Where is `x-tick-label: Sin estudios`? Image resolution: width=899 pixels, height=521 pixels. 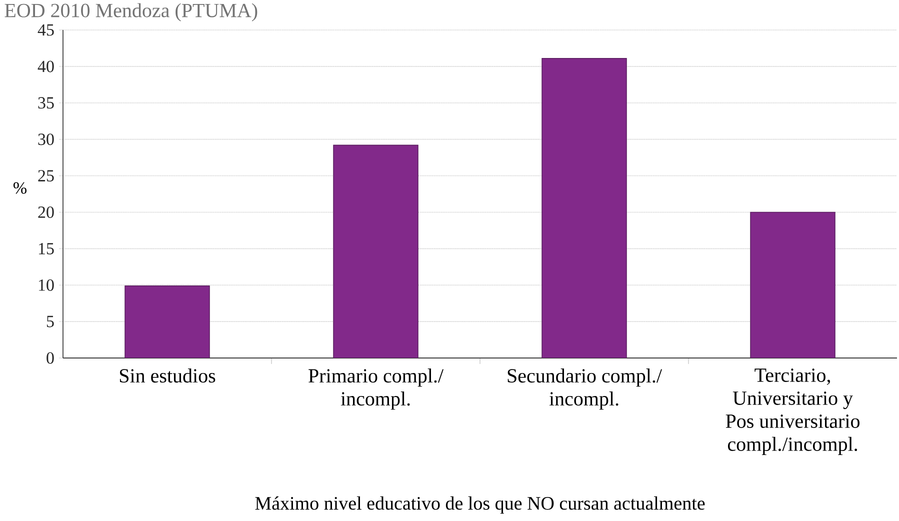
x-tick-label: Sin estudios is located at coordinates (168, 375).